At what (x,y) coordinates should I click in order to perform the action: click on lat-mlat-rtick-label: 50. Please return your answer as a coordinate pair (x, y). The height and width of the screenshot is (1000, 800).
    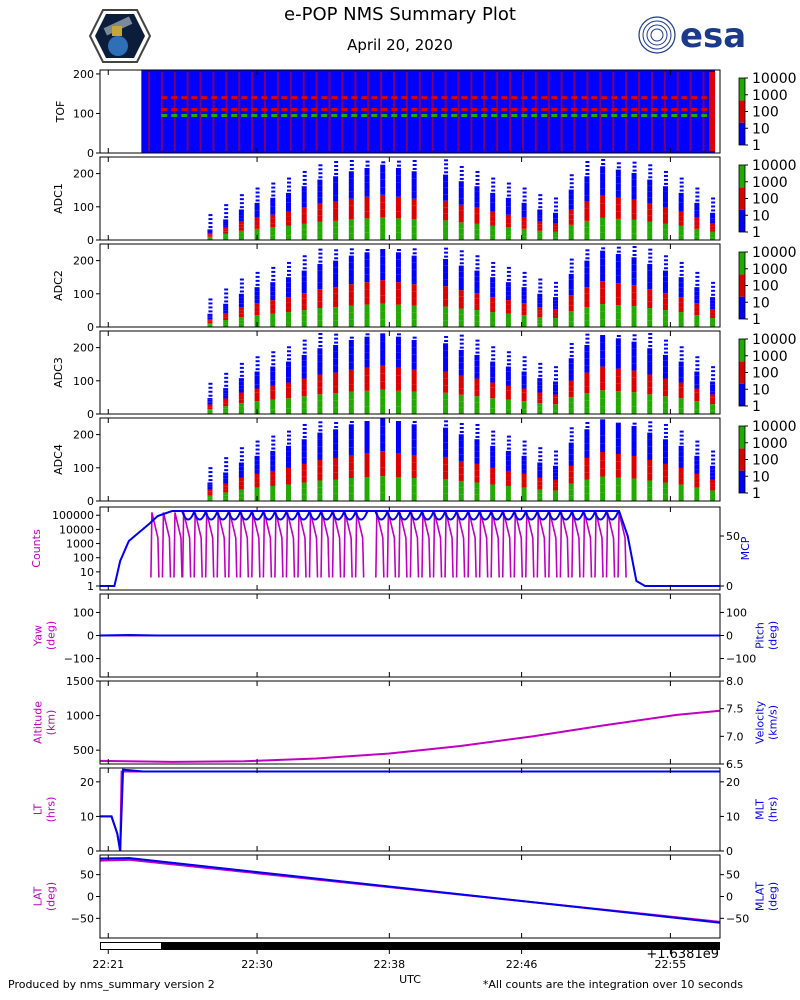
    Looking at the image, I should click on (733, 875).